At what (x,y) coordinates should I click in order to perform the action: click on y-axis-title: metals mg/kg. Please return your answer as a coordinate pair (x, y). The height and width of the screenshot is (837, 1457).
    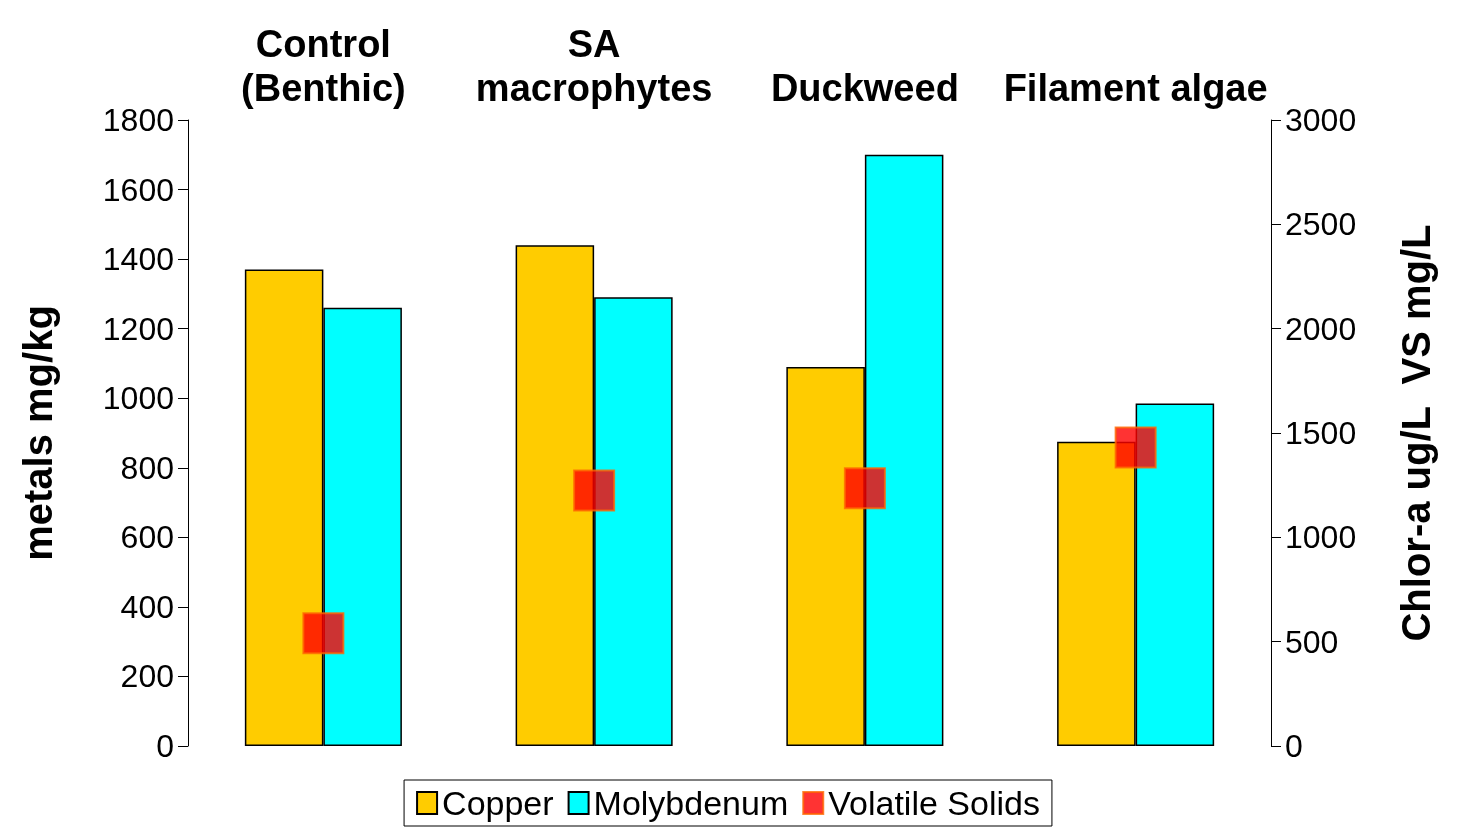
    Looking at the image, I should click on (38, 433).